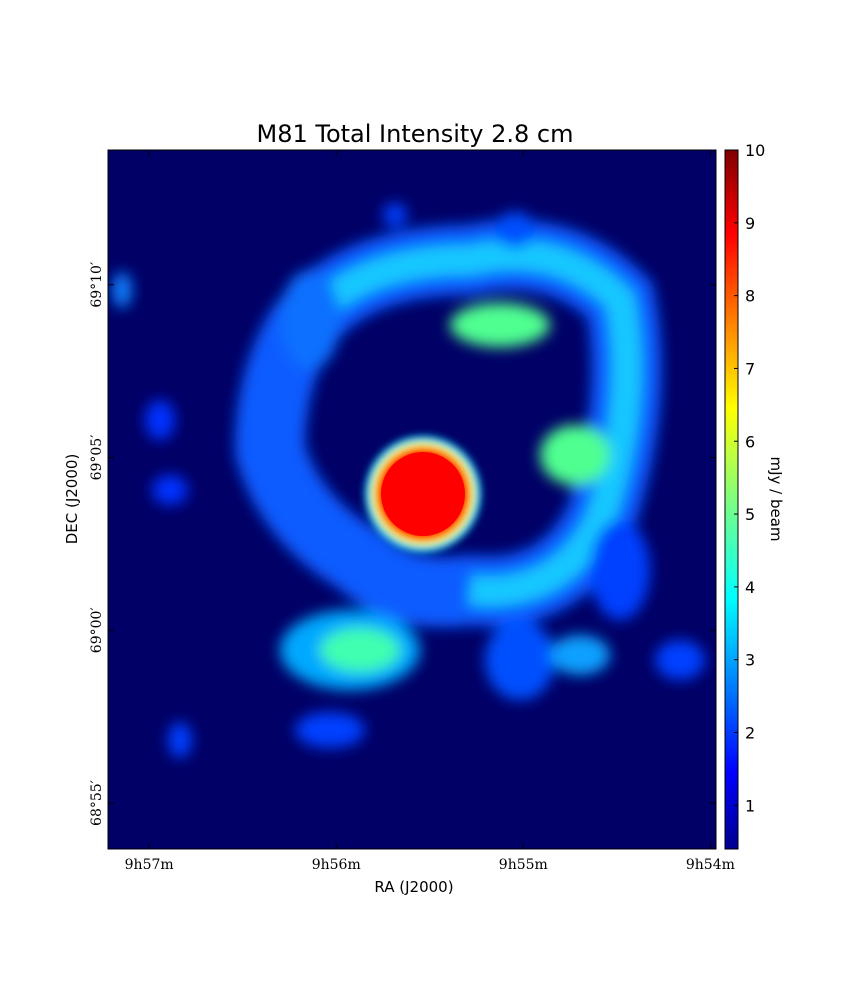  I want to click on chart-title: M81 Total Intensity 2.8 cm, so click(414, 134).